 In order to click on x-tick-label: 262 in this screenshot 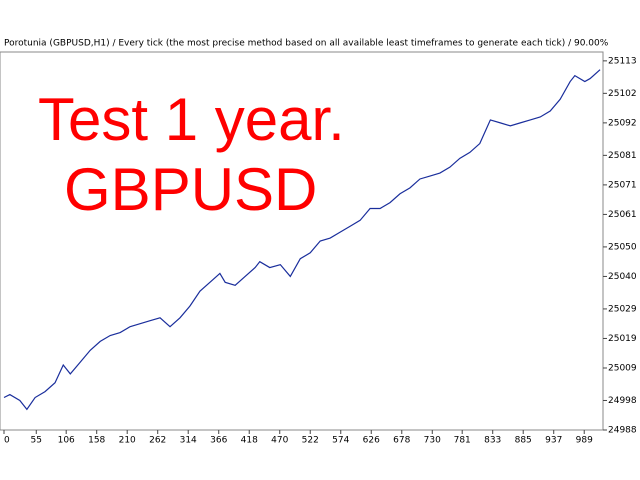, I will do `click(157, 441)`.